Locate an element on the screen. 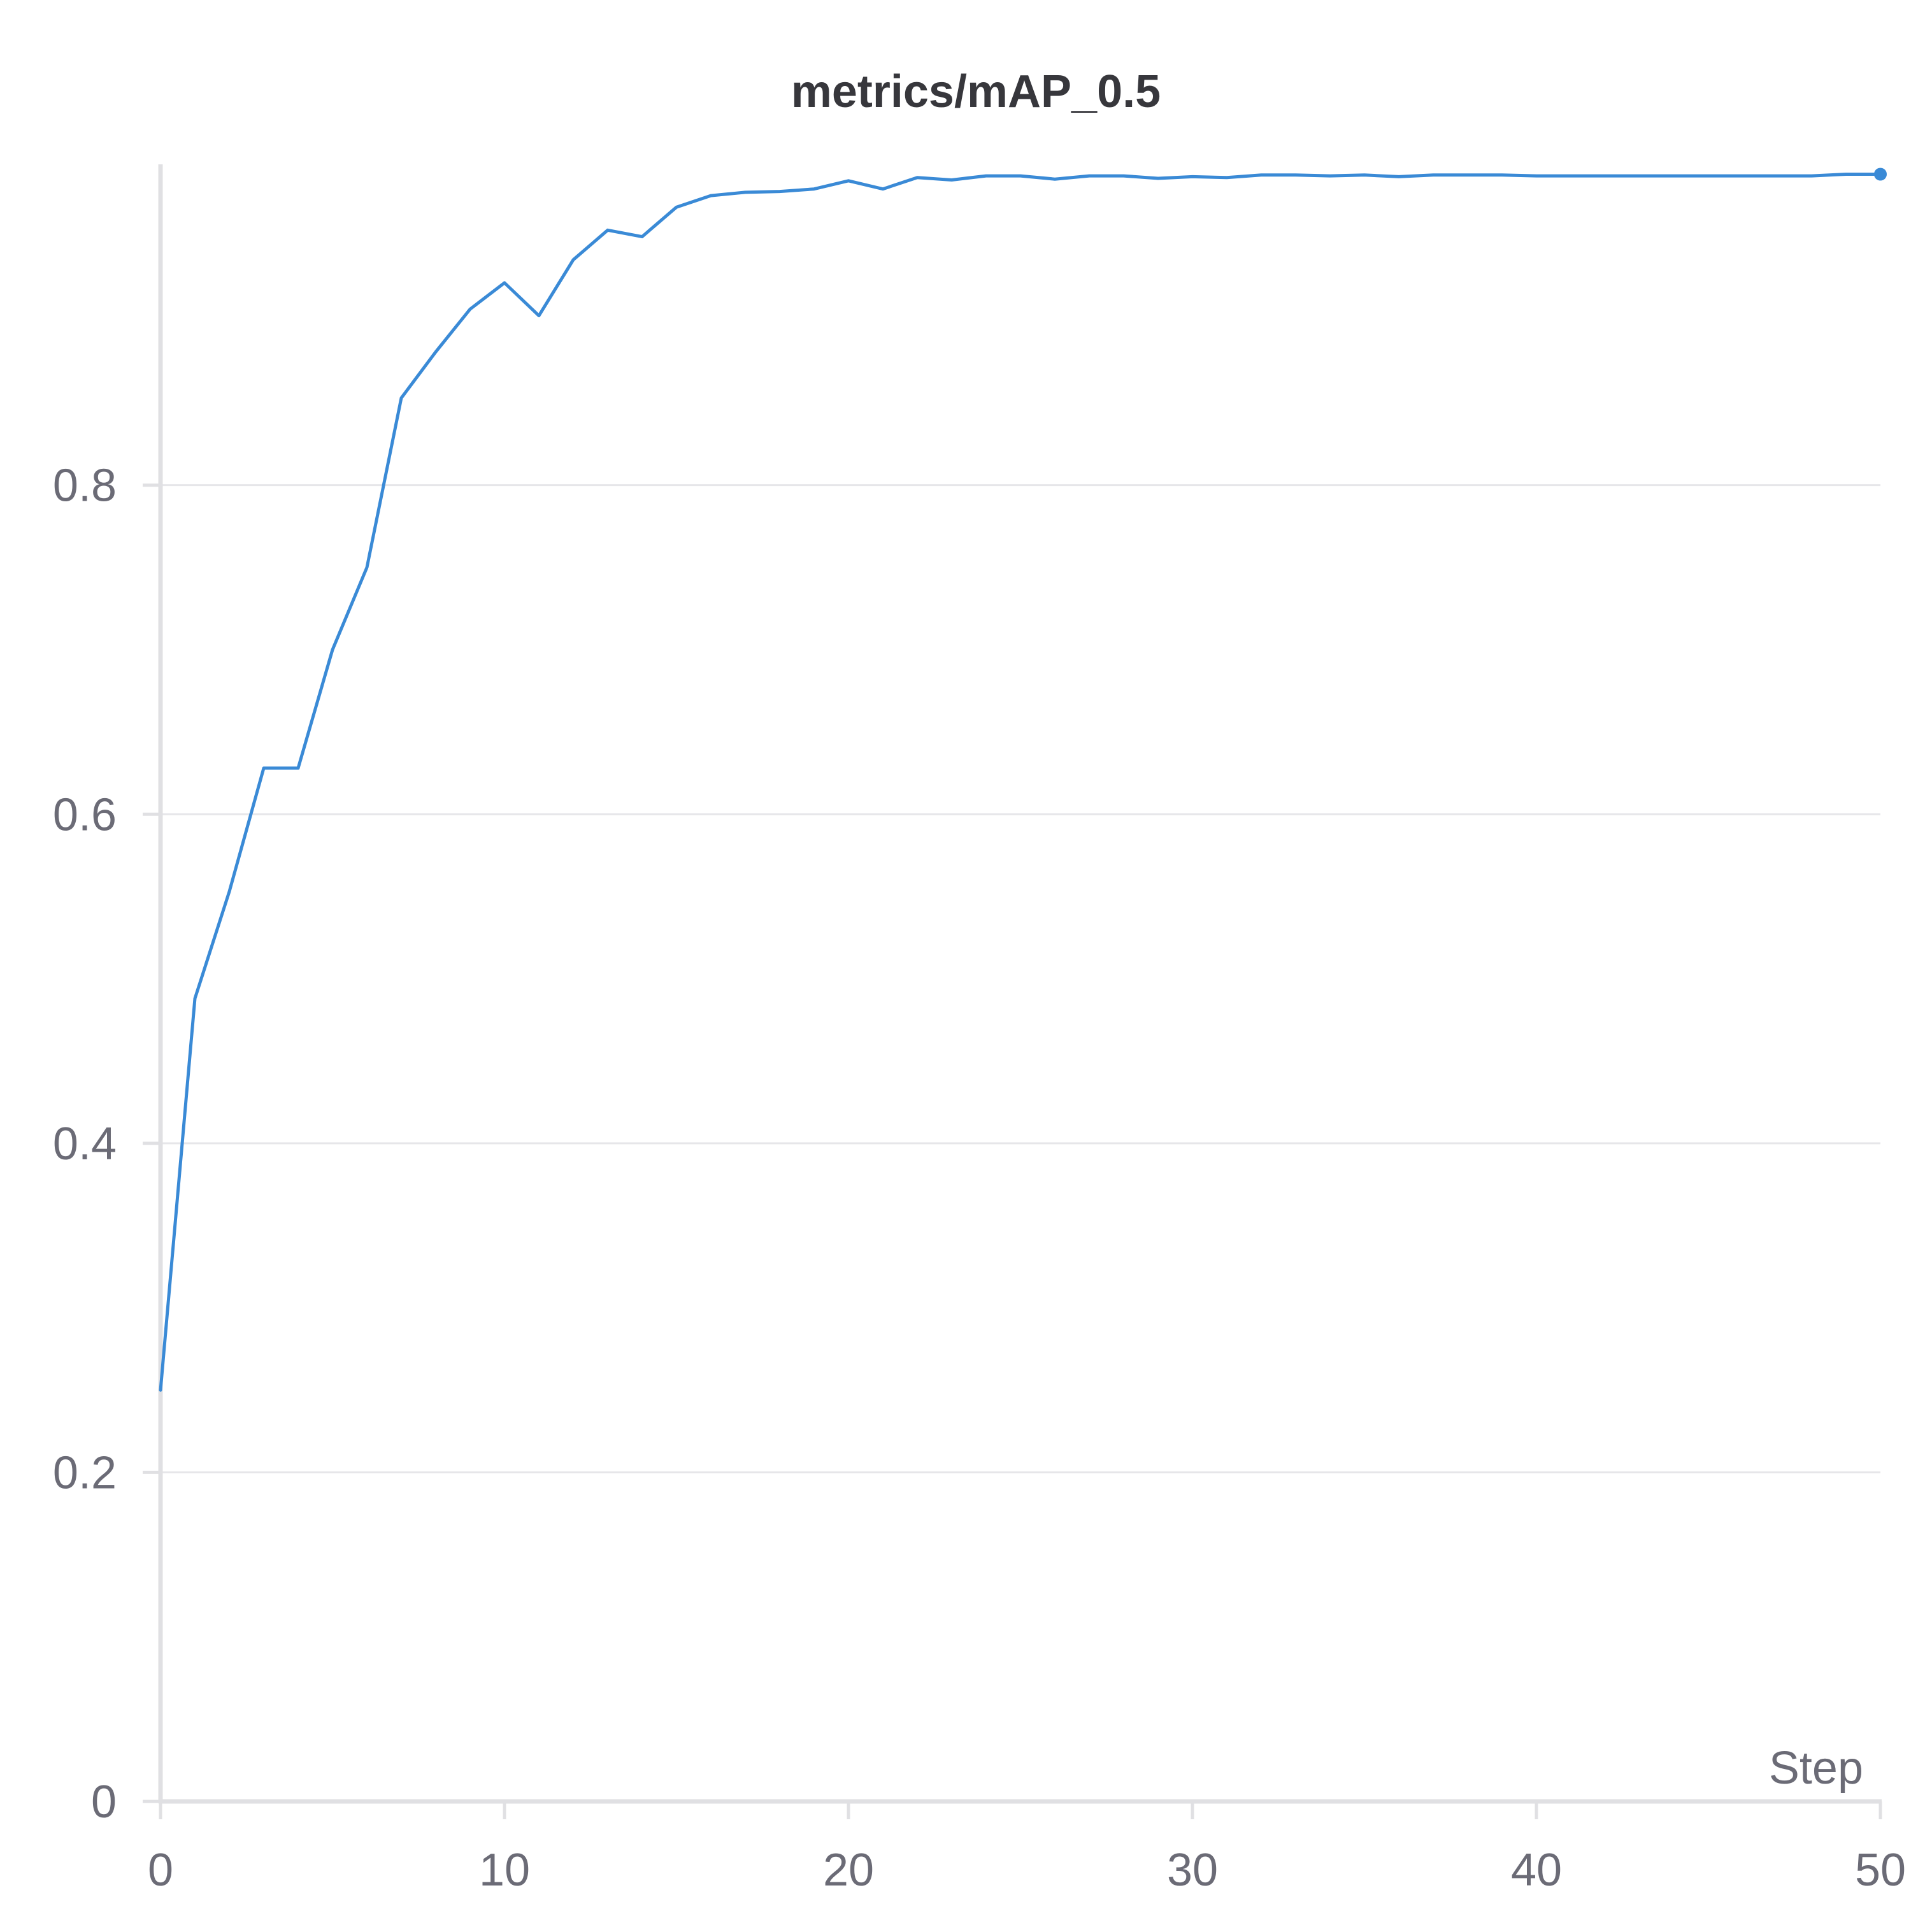 This screenshot has height=1932, width=1932. y-tick-label: 0.8 is located at coordinates (85, 486).